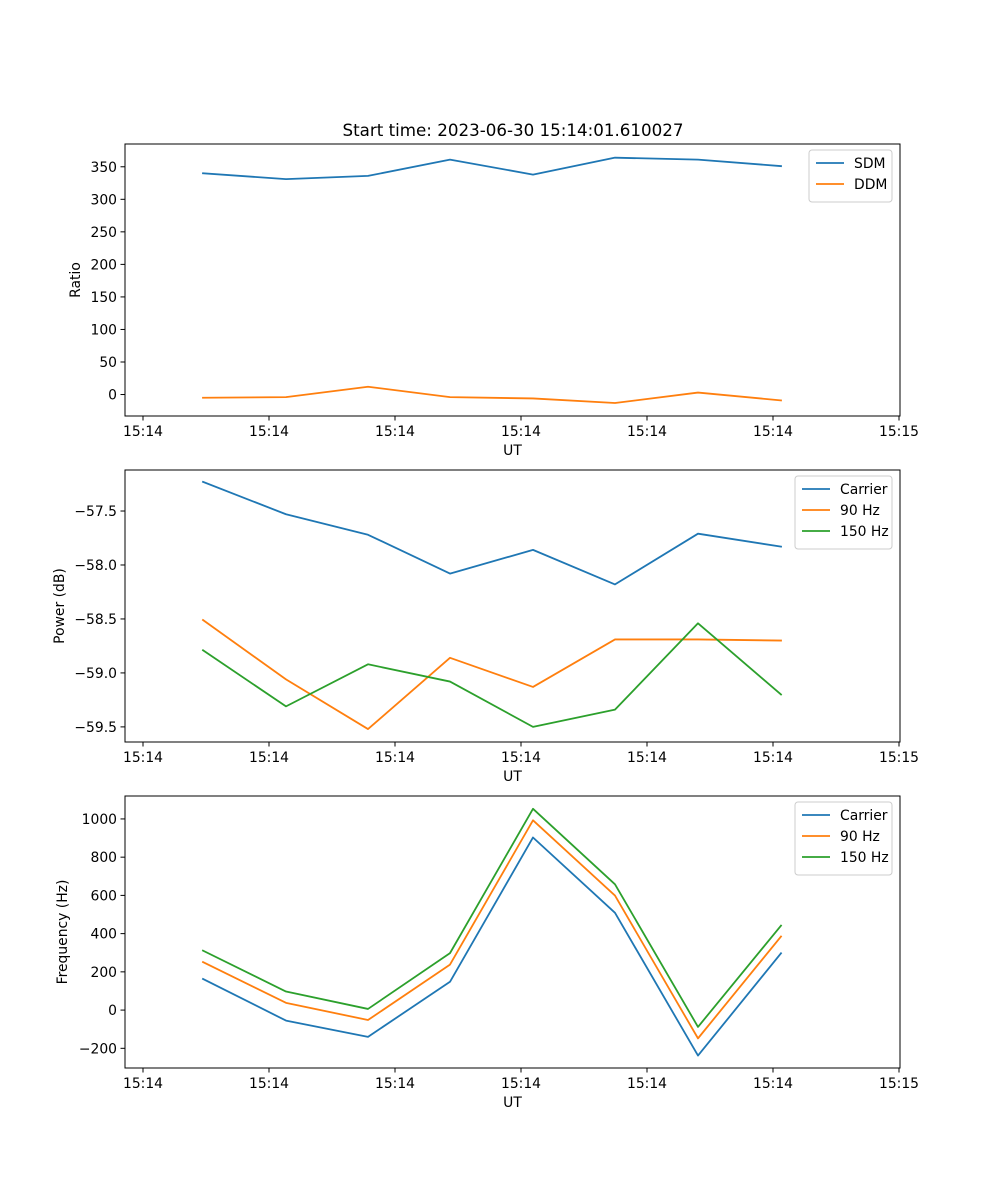  What do you see at coordinates (76, 280) in the screenshot?
I see `y-axis-label: Ratio` at bounding box center [76, 280].